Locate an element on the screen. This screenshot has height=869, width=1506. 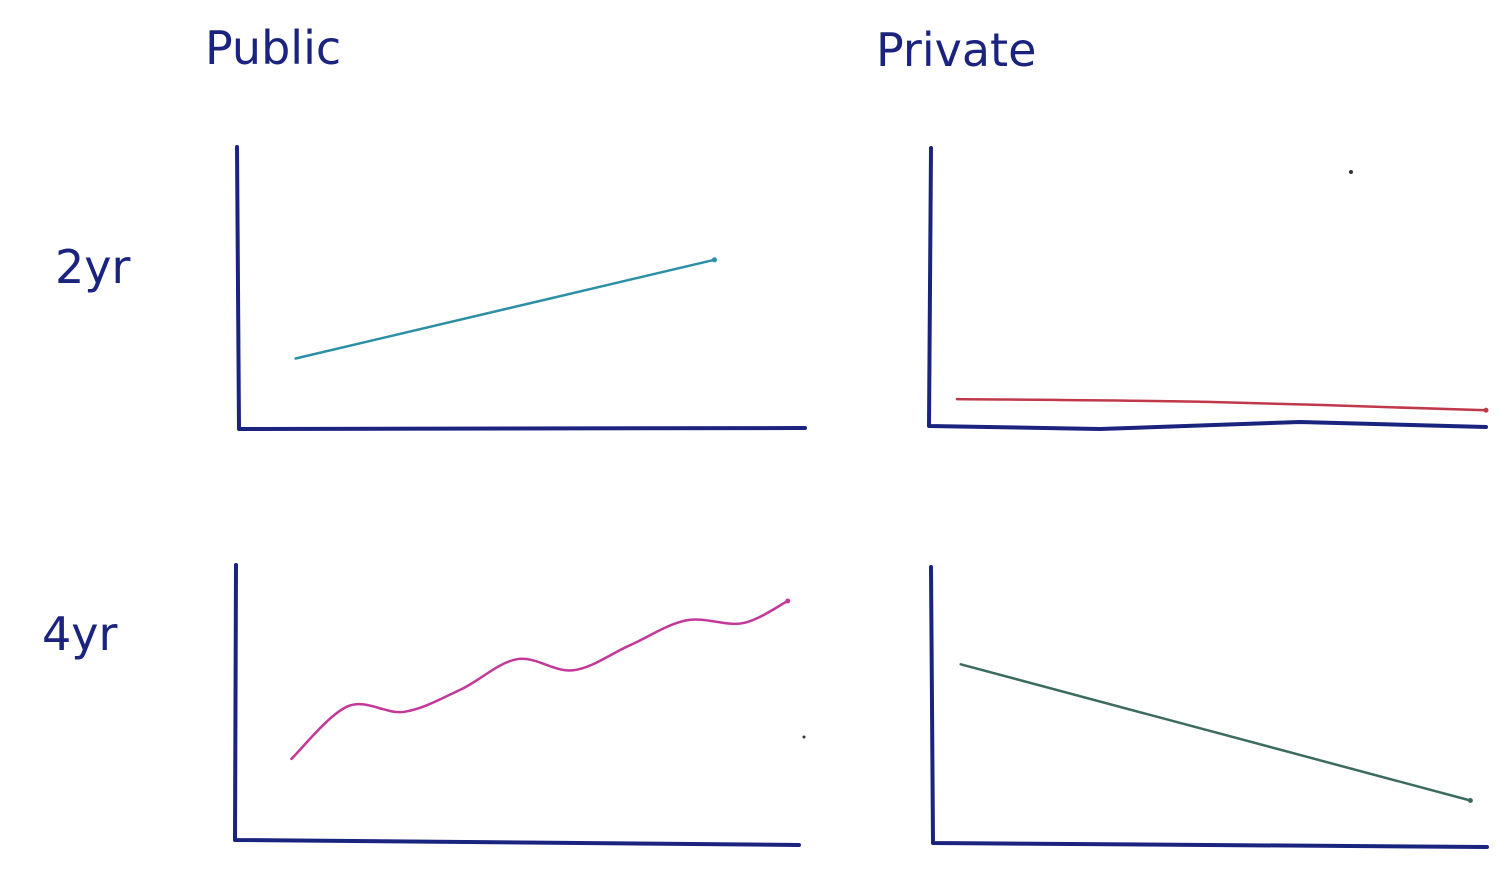
line-private-2yr is located at coordinates (1221, 404).